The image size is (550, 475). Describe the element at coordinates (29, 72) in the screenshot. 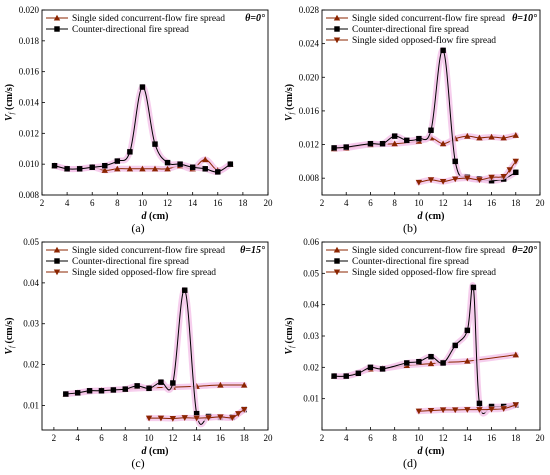

I see `y-tick-label: 0.016` at that location.